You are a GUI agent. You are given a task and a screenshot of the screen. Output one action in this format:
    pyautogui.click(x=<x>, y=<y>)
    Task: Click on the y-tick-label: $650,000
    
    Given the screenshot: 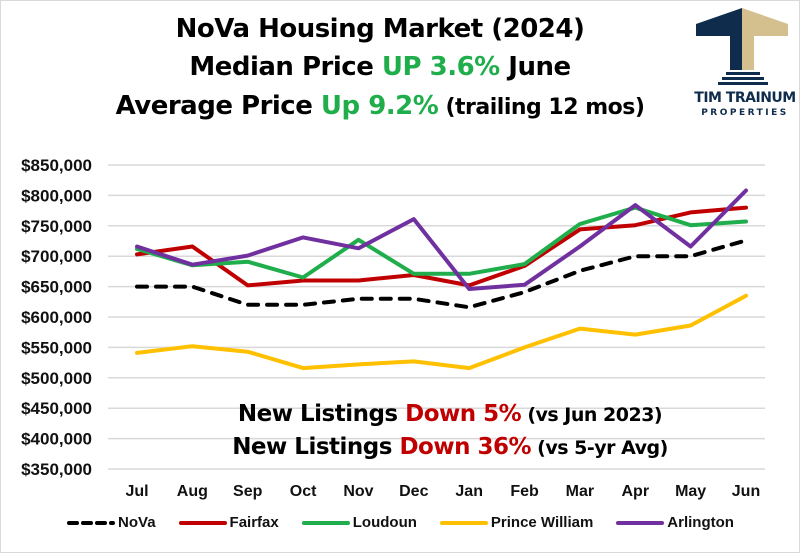 What is the action you would take?
    pyautogui.click(x=56, y=287)
    